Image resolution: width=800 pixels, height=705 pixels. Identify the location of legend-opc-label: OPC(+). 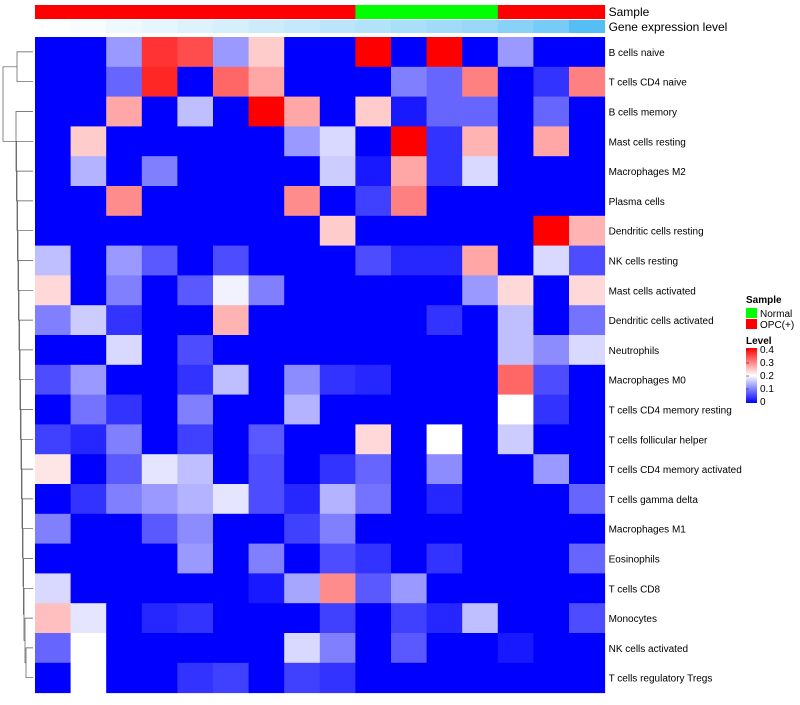
(777, 325).